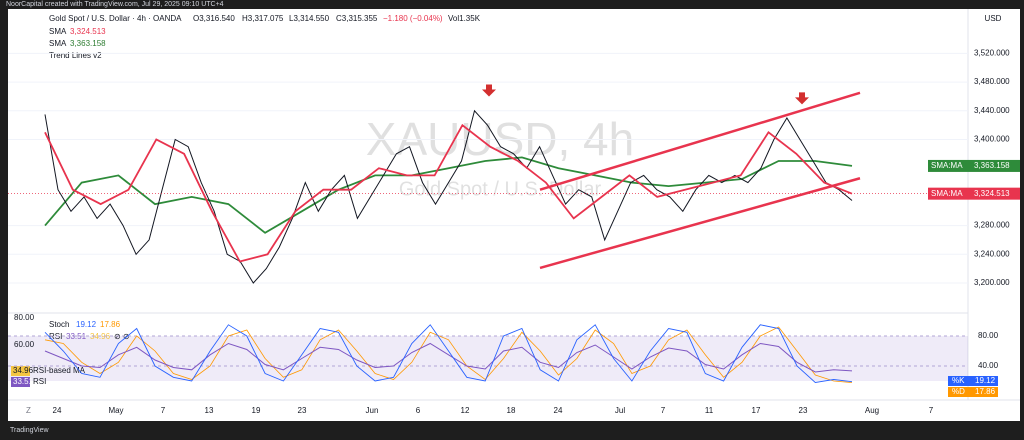  Describe the element at coordinates (209, 410) in the screenshot. I see `date-label: 13` at that location.